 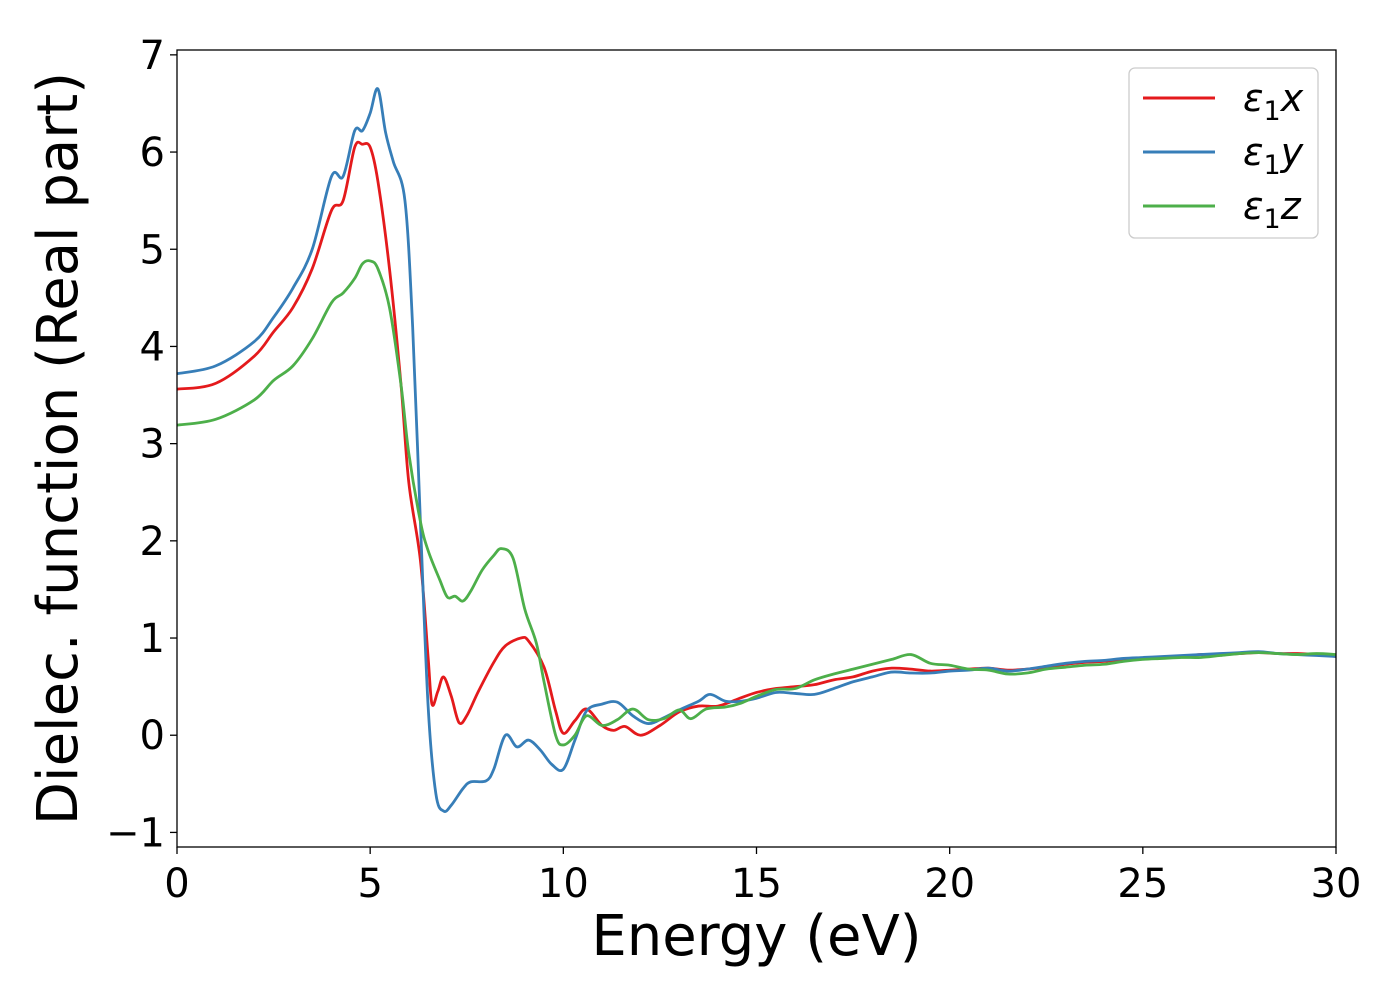 What do you see at coordinates (152, 639) in the screenshot?
I see `y-tick-label: 1` at bounding box center [152, 639].